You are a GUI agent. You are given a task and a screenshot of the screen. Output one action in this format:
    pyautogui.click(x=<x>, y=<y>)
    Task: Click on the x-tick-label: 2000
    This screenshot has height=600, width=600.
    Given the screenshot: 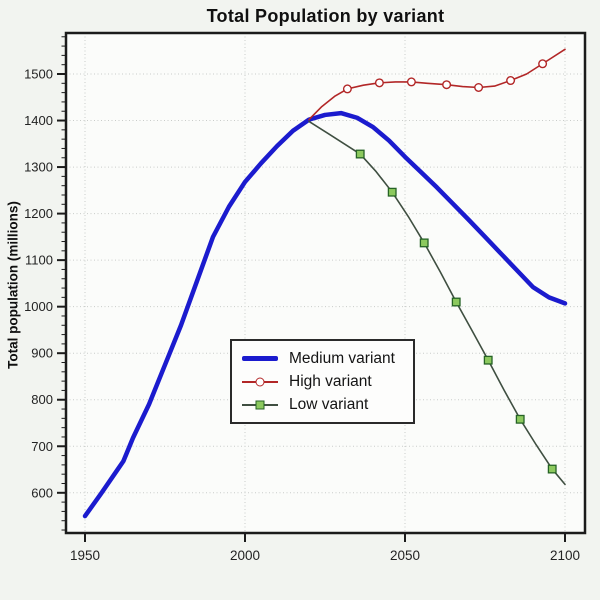 What is the action you would take?
    pyautogui.click(x=245, y=555)
    